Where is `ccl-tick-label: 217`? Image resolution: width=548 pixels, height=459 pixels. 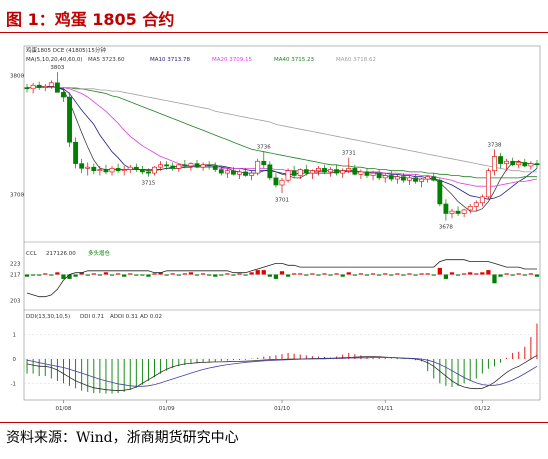
ccl-tick-label: 217 is located at coordinates (15, 276).